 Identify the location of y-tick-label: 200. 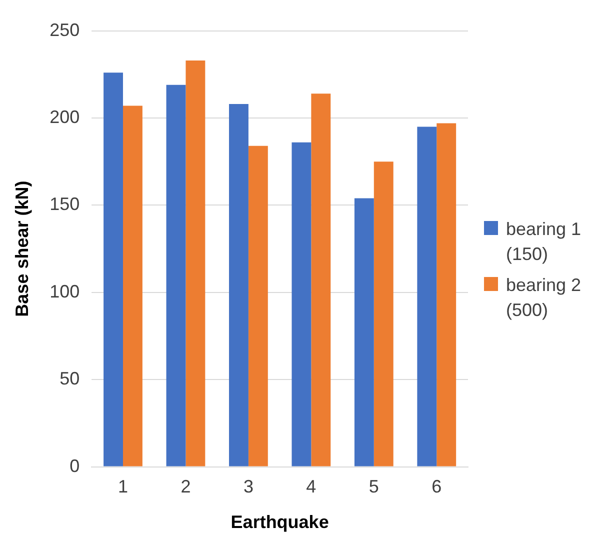
(65, 116).